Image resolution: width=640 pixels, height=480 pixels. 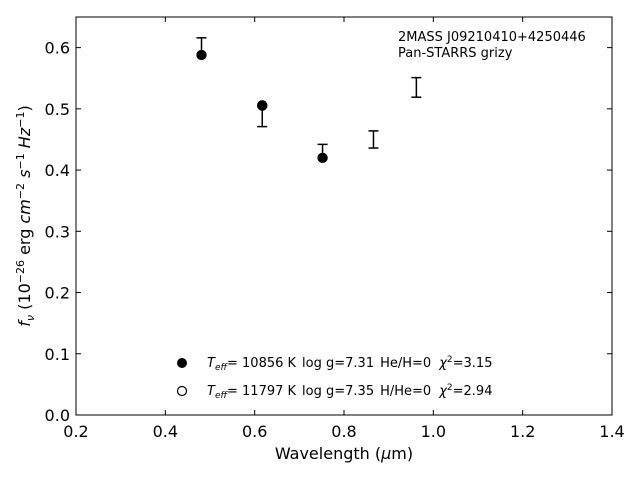 I want to click on legend-marker-filled, so click(x=182, y=363).